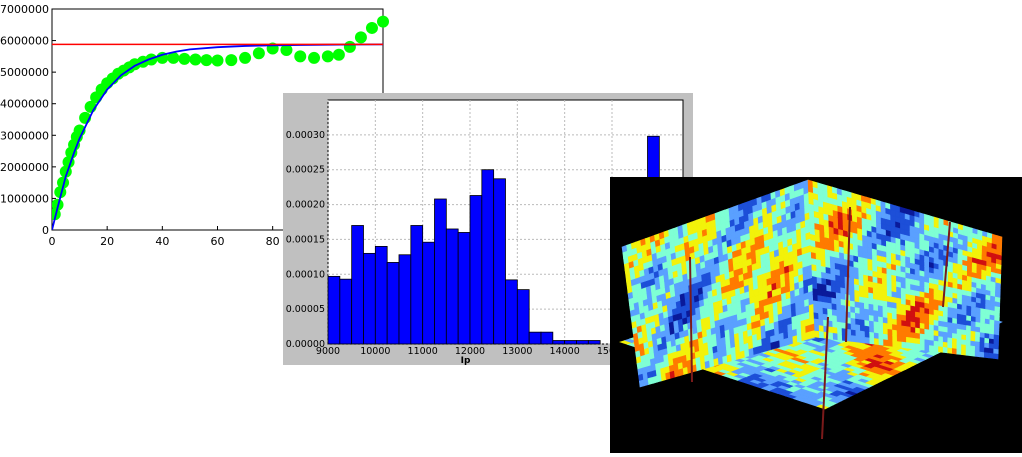 The width and height of the screenshot is (1022, 457). I want to click on left-vertical-slice, so click(718, 283).